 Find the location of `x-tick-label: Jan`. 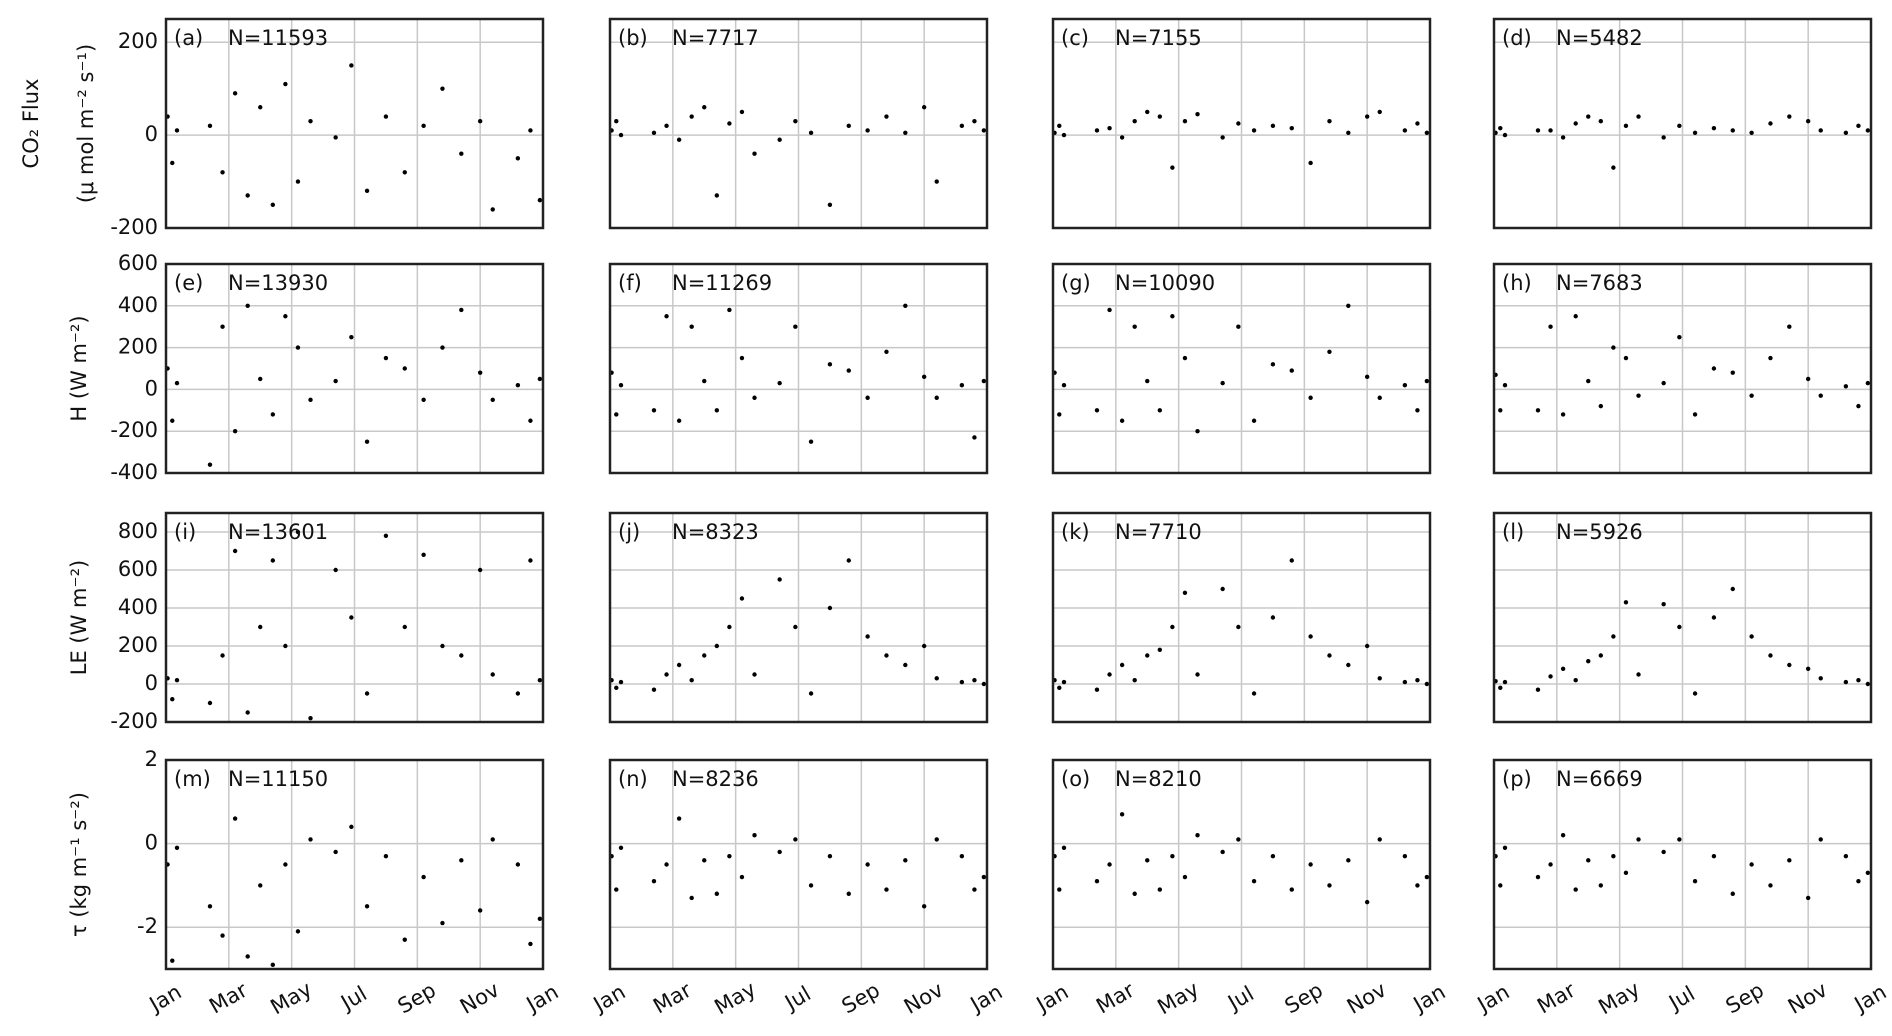

x-tick-label: Jan is located at coordinates (1493, 999).